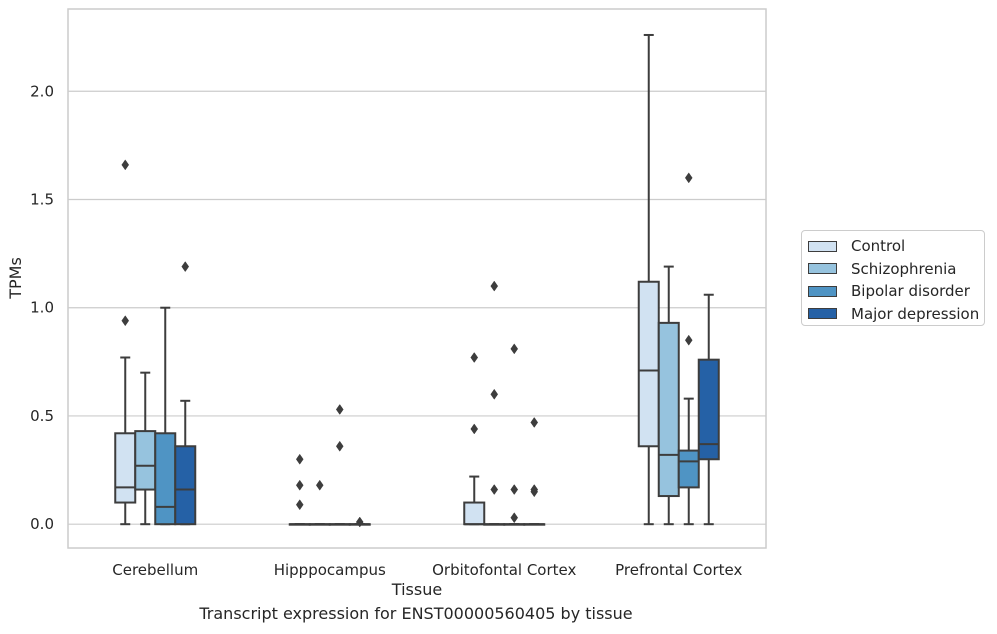  I want to click on x-tick-label: Cerebellum, so click(155, 570).